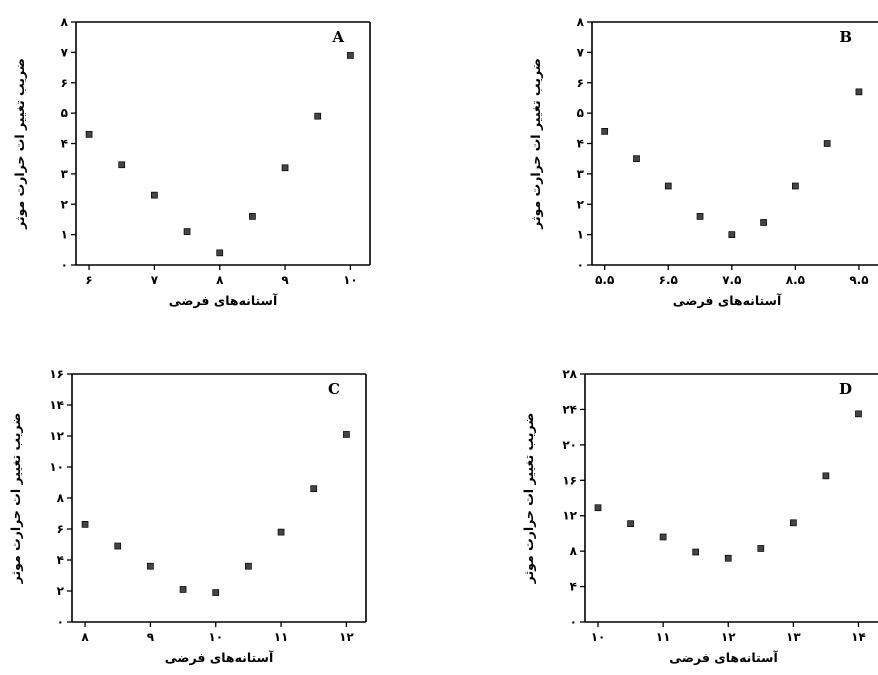 Image resolution: width=878 pixels, height=675 pixels. I want to click on x-tick-label: ۵.۵, so click(604, 280).